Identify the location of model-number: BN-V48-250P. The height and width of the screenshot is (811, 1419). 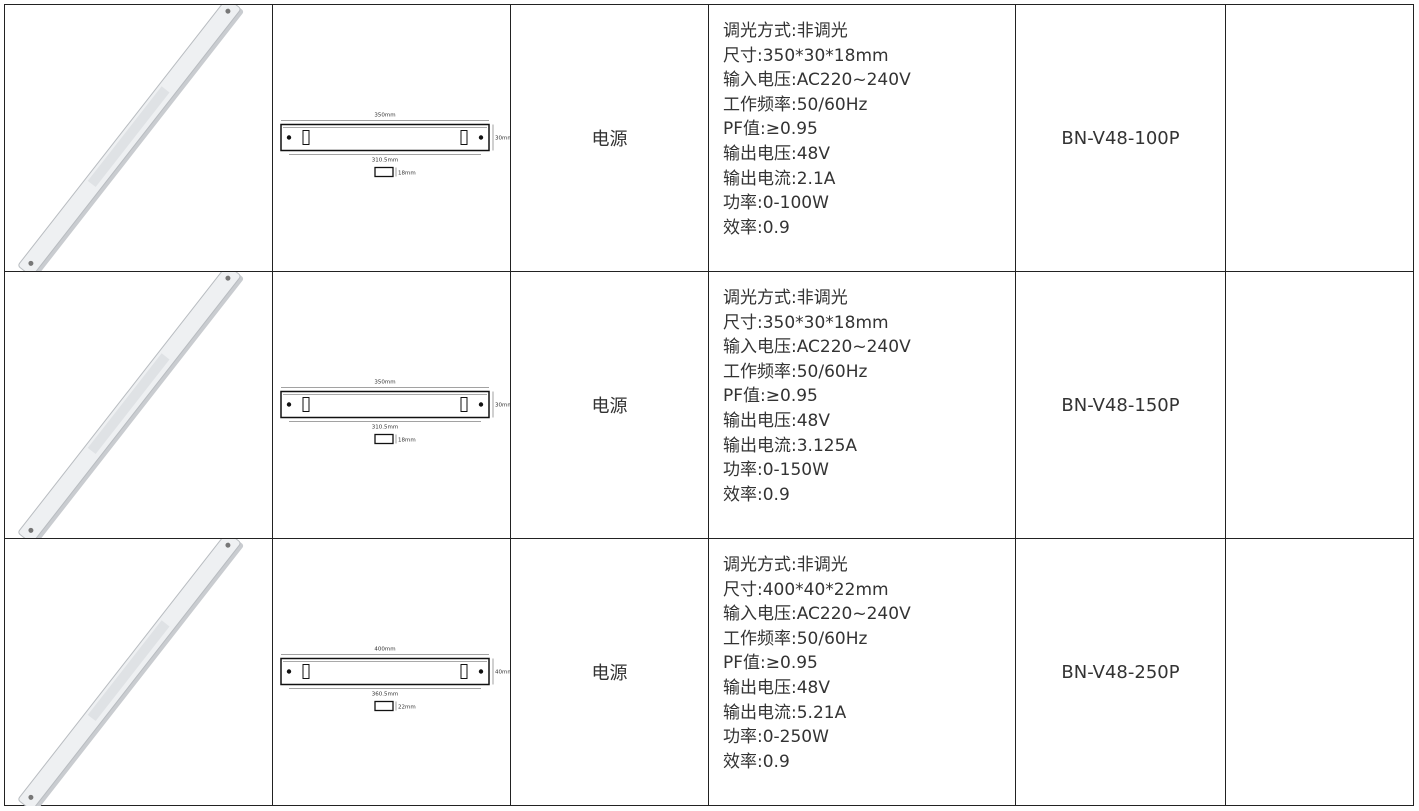
(1120, 672).